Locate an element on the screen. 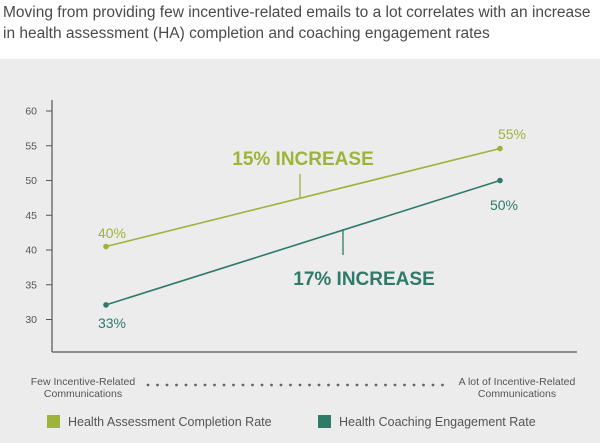  y-tick-label: 50 is located at coordinates (31, 181).